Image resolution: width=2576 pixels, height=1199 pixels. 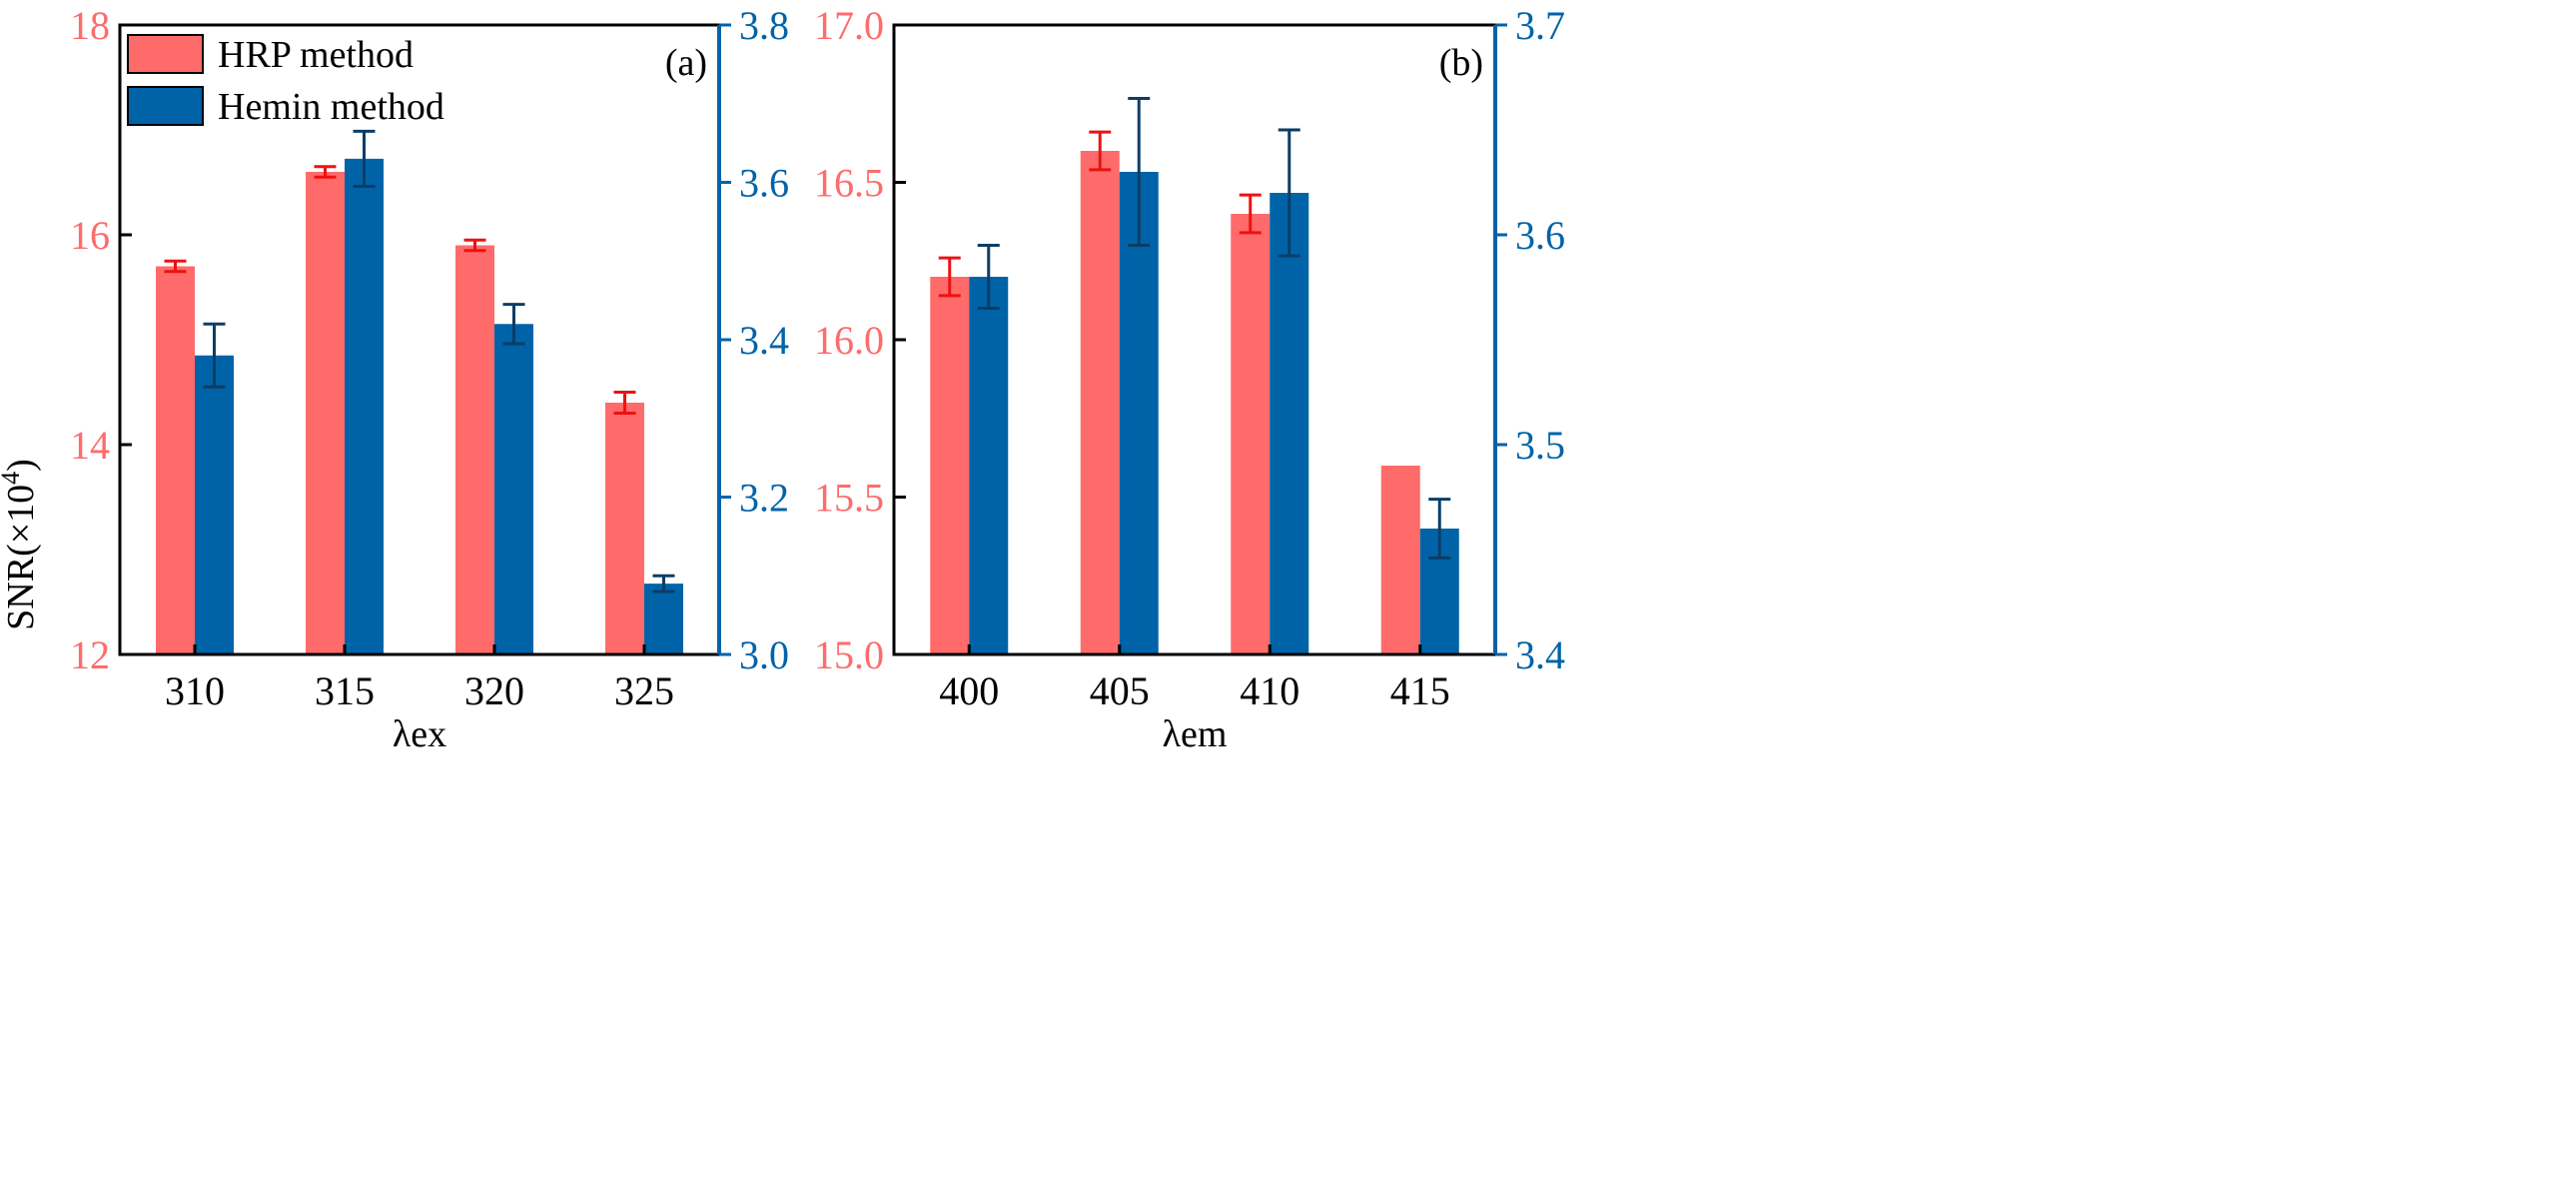 I want to click on left-tick-label-16: 16, so click(x=90, y=235).